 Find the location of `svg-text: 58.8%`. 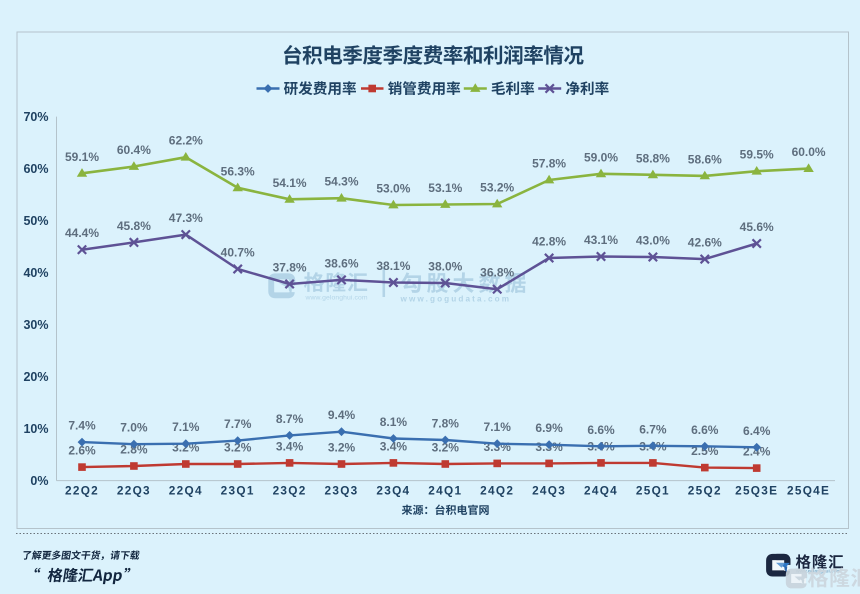

svg-text: 58.8% is located at coordinates (653, 158).